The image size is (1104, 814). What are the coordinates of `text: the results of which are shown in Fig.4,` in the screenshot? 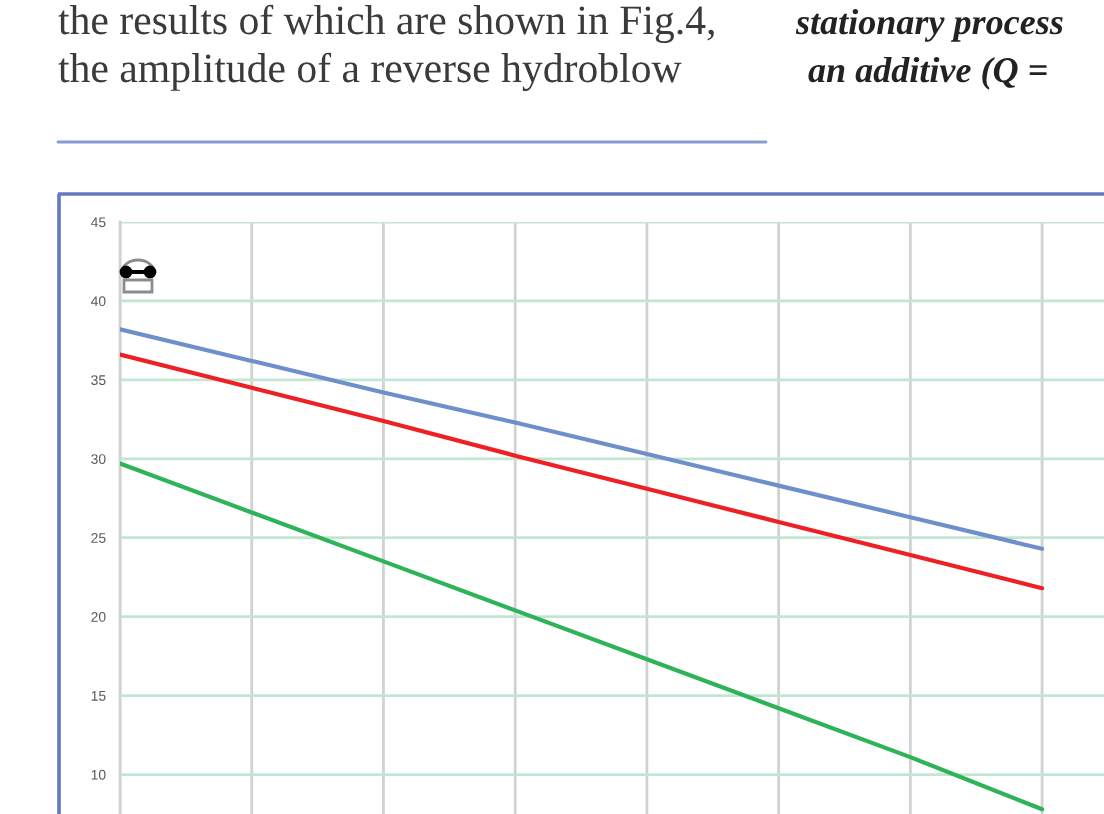 It's located at (386, 23).